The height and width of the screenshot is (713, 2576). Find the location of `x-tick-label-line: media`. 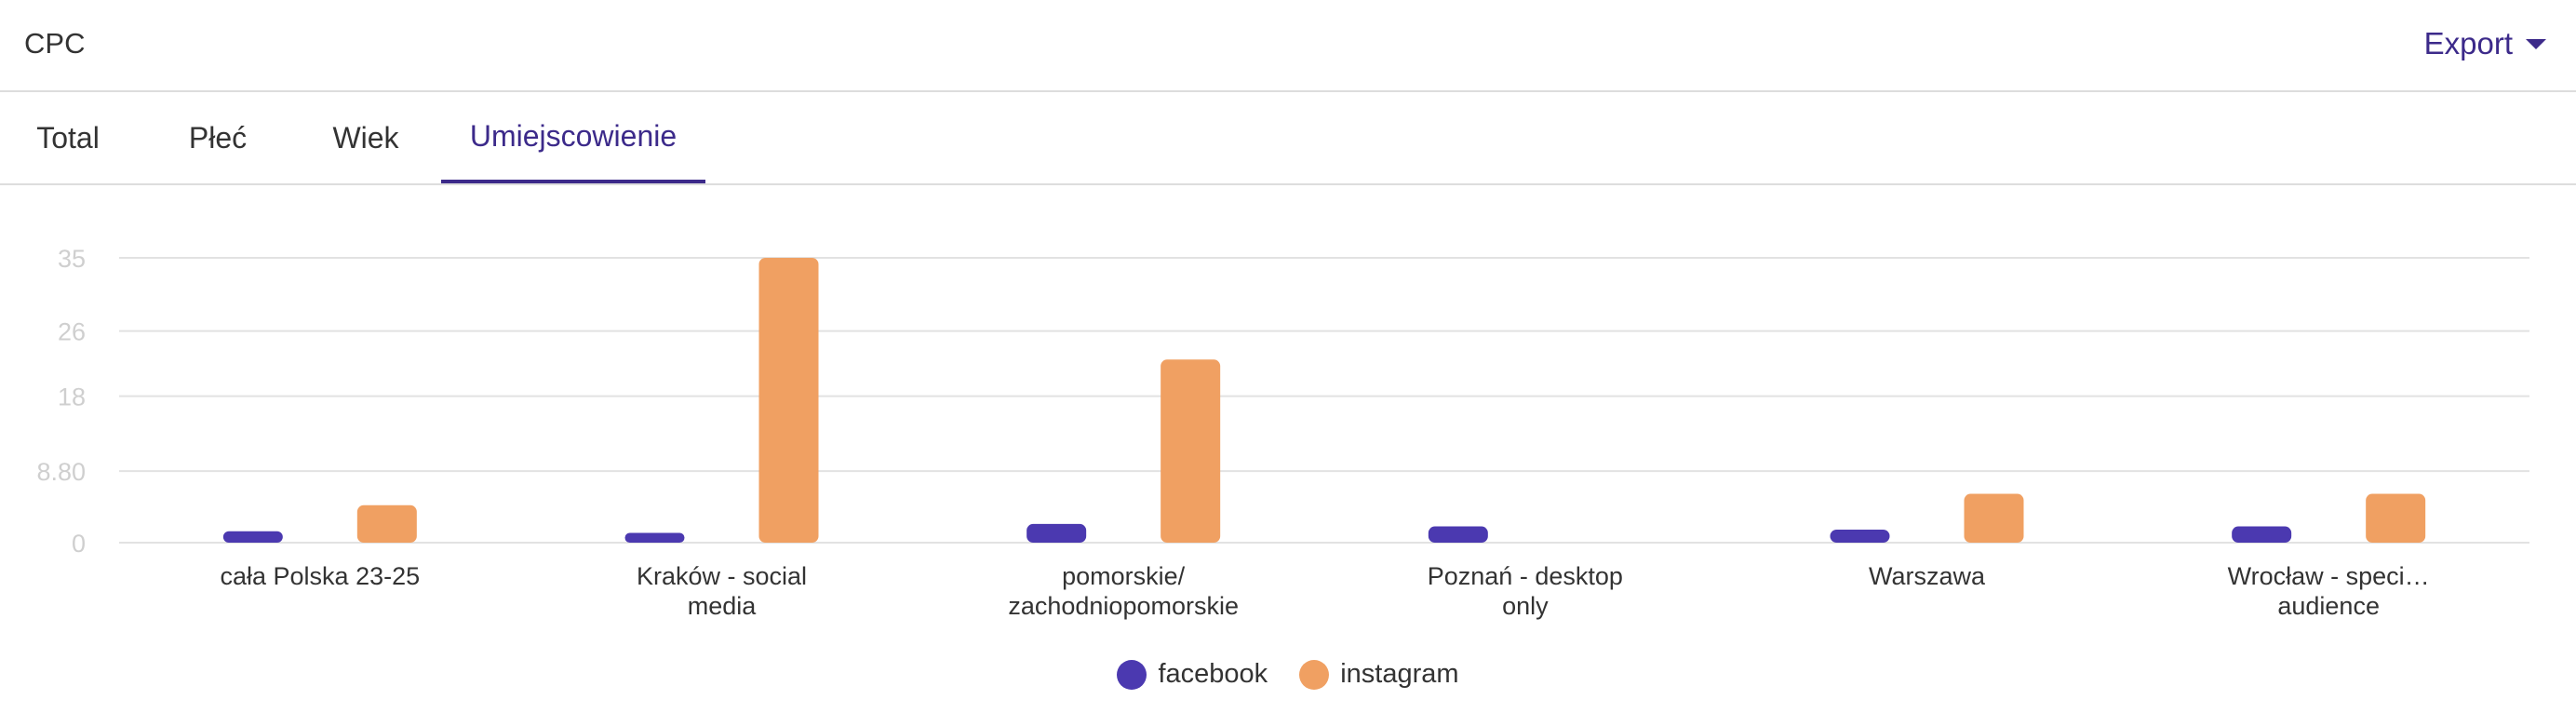

x-tick-label-line: media is located at coordinates (723, 606).